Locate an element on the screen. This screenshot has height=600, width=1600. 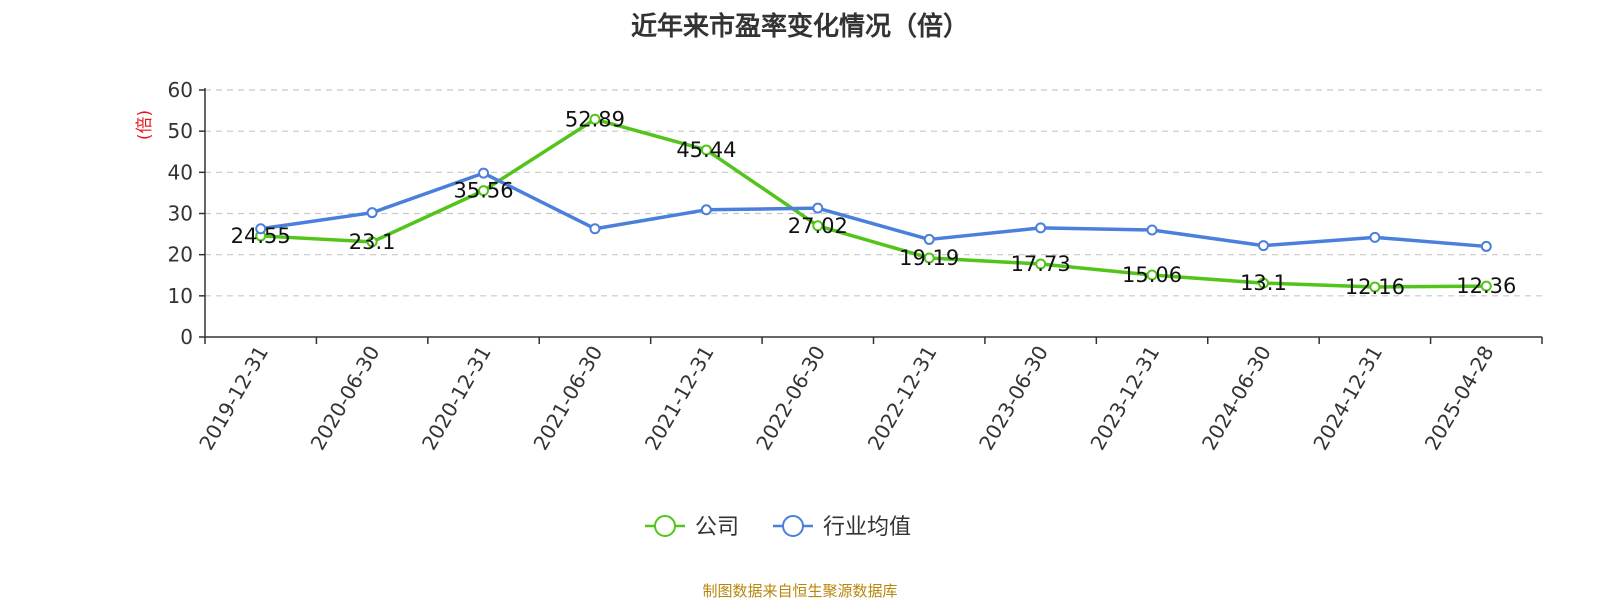
x-tick-label: 2022-12-31 is located at coordinates (902, 397).